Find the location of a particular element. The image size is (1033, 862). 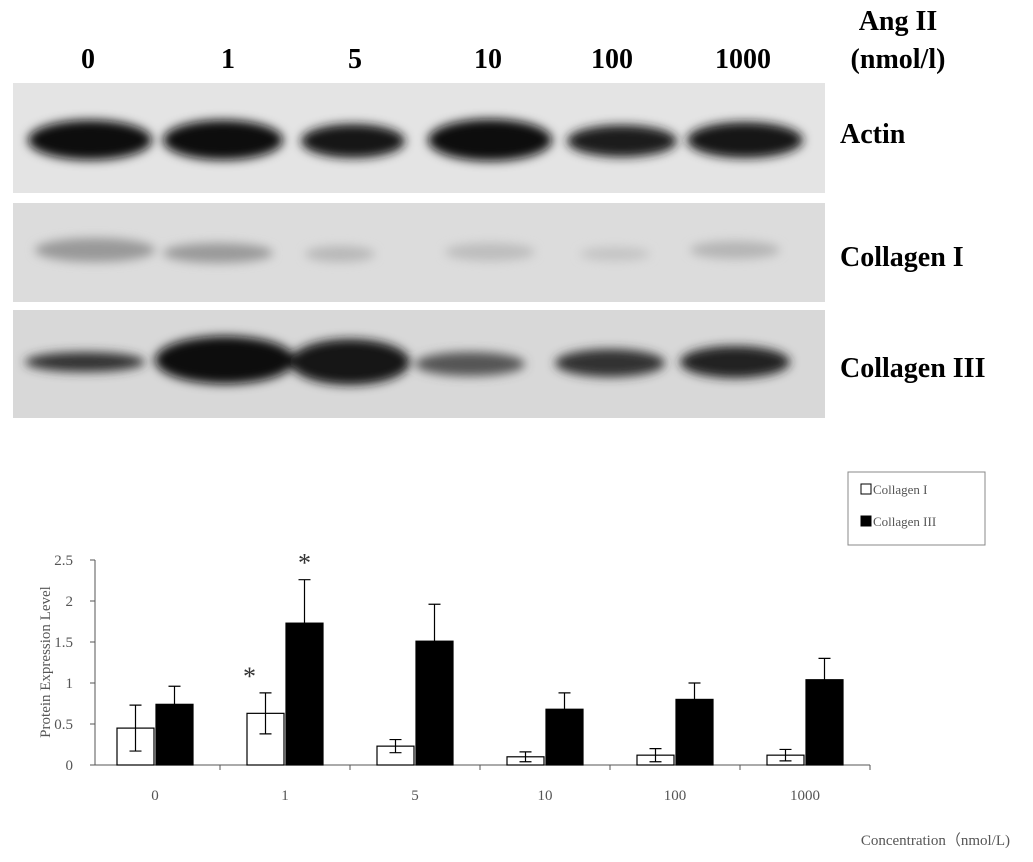

x-tick-label: 0 is located at coordinates (155, 796).